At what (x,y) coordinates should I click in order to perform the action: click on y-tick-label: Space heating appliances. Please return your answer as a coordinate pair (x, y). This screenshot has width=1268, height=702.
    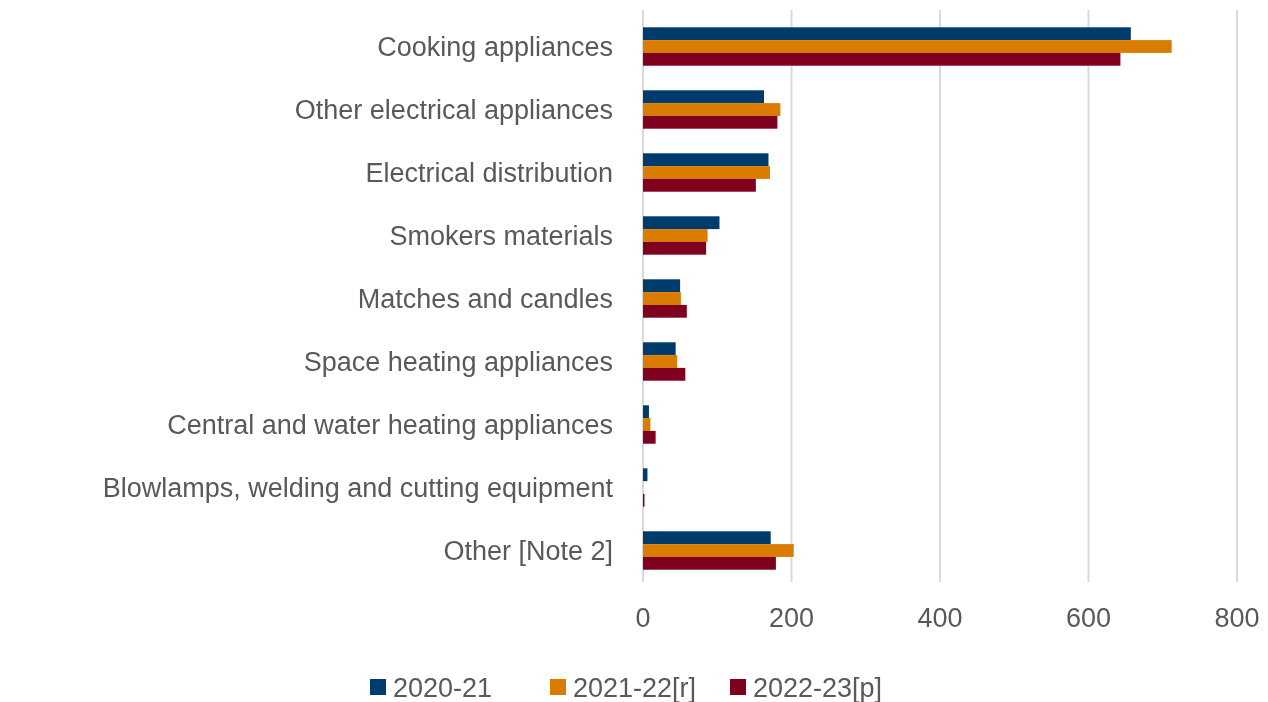
    Looking at the image, I should click on (458, 361).